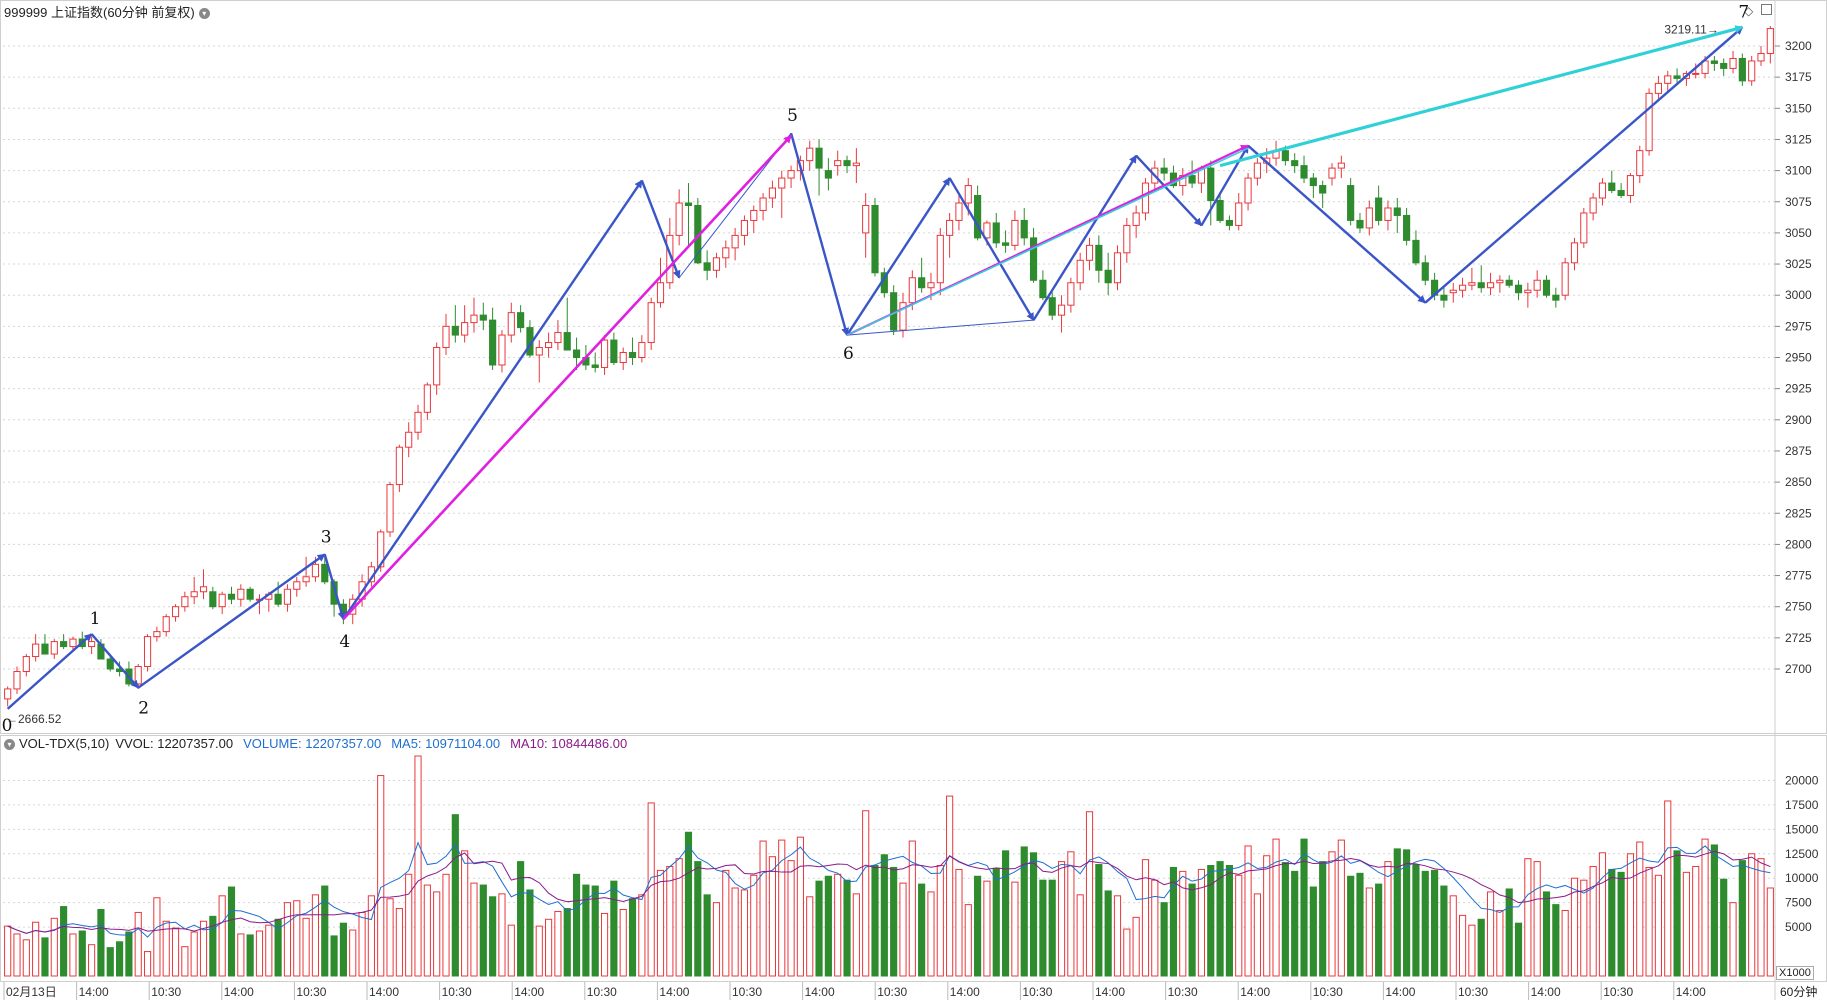 This screenshot has width=1827, height=1000. I want to click on vol-tick-label: 12500, so click(1802, 854).